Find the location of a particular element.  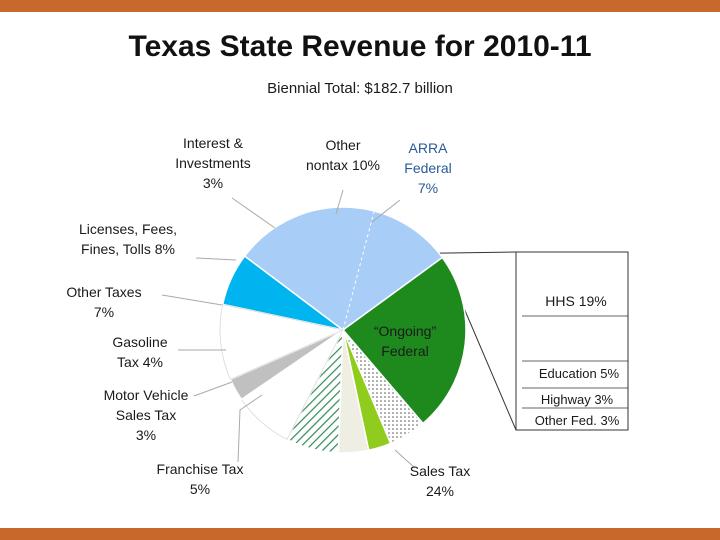

slice-label-other-nontax: Other nontax 10% is located at coordinates (343, 155).